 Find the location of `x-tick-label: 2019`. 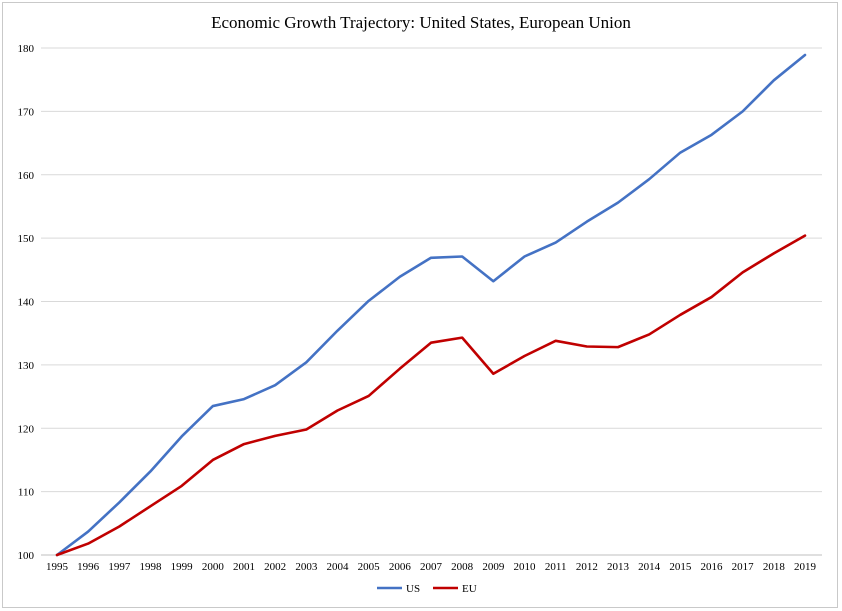

x-tick-label: 2019 is located at coordinates (805, 567).